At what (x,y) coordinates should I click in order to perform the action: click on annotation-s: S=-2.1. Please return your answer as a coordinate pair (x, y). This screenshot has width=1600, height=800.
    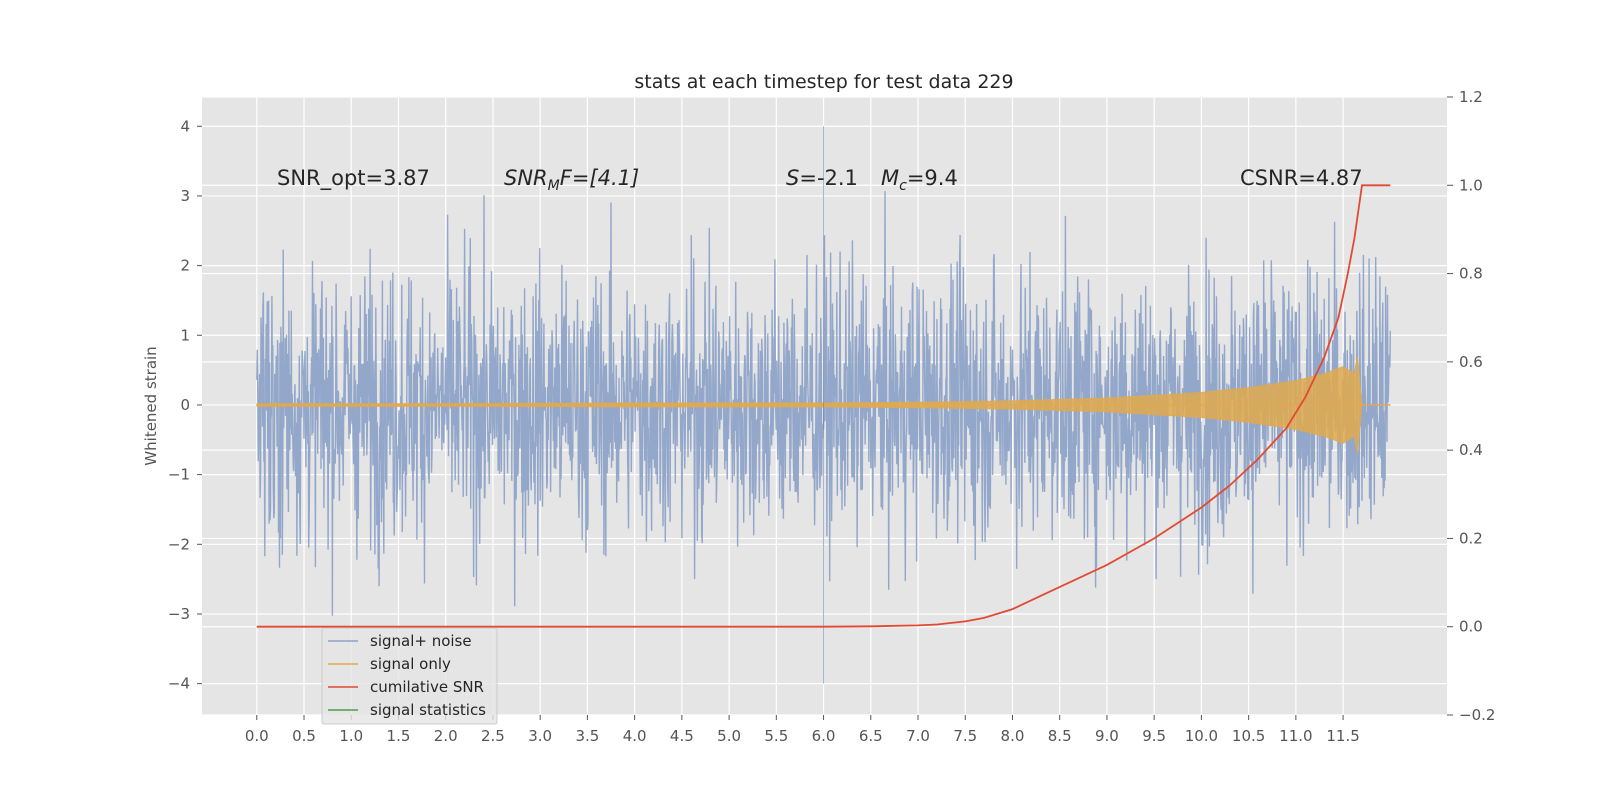
    Looking at the image, I should click on (822, 178).